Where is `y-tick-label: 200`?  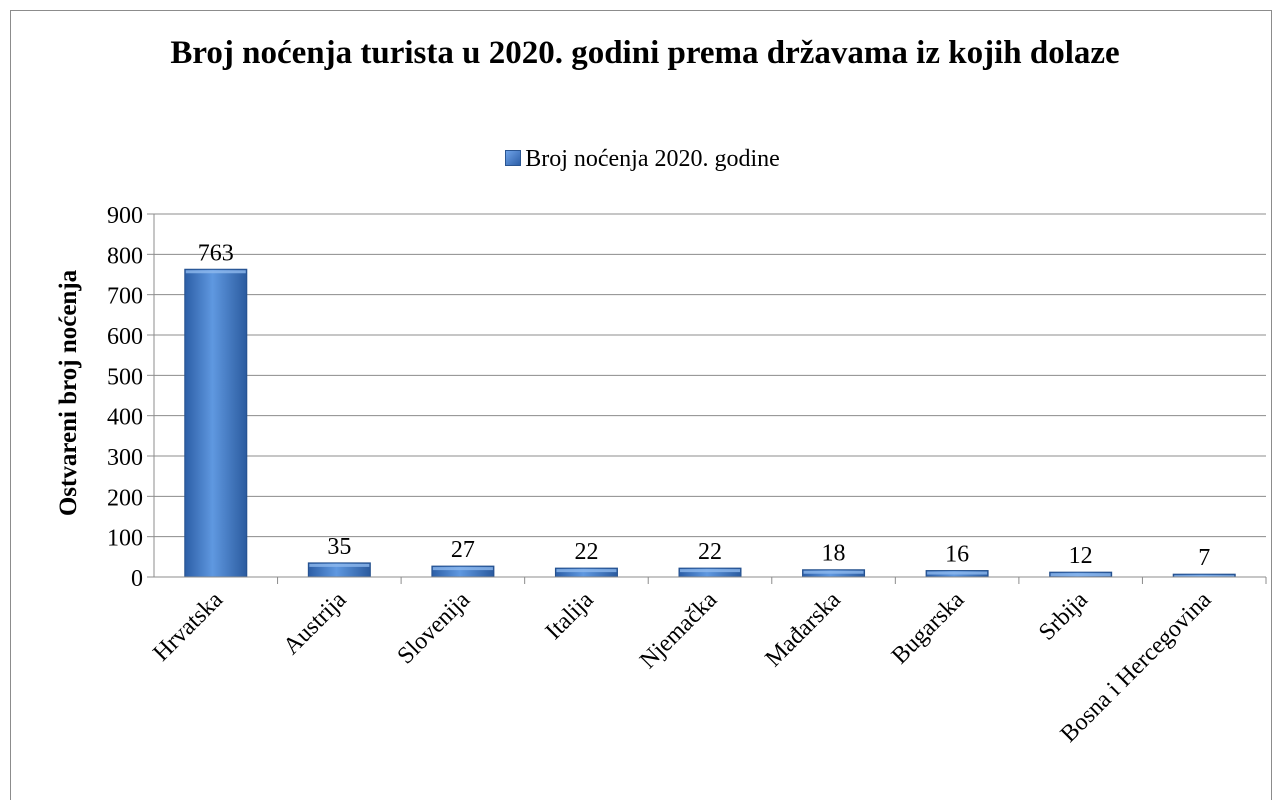 y-tick-label: 200 is located at coordinates (125, 498).